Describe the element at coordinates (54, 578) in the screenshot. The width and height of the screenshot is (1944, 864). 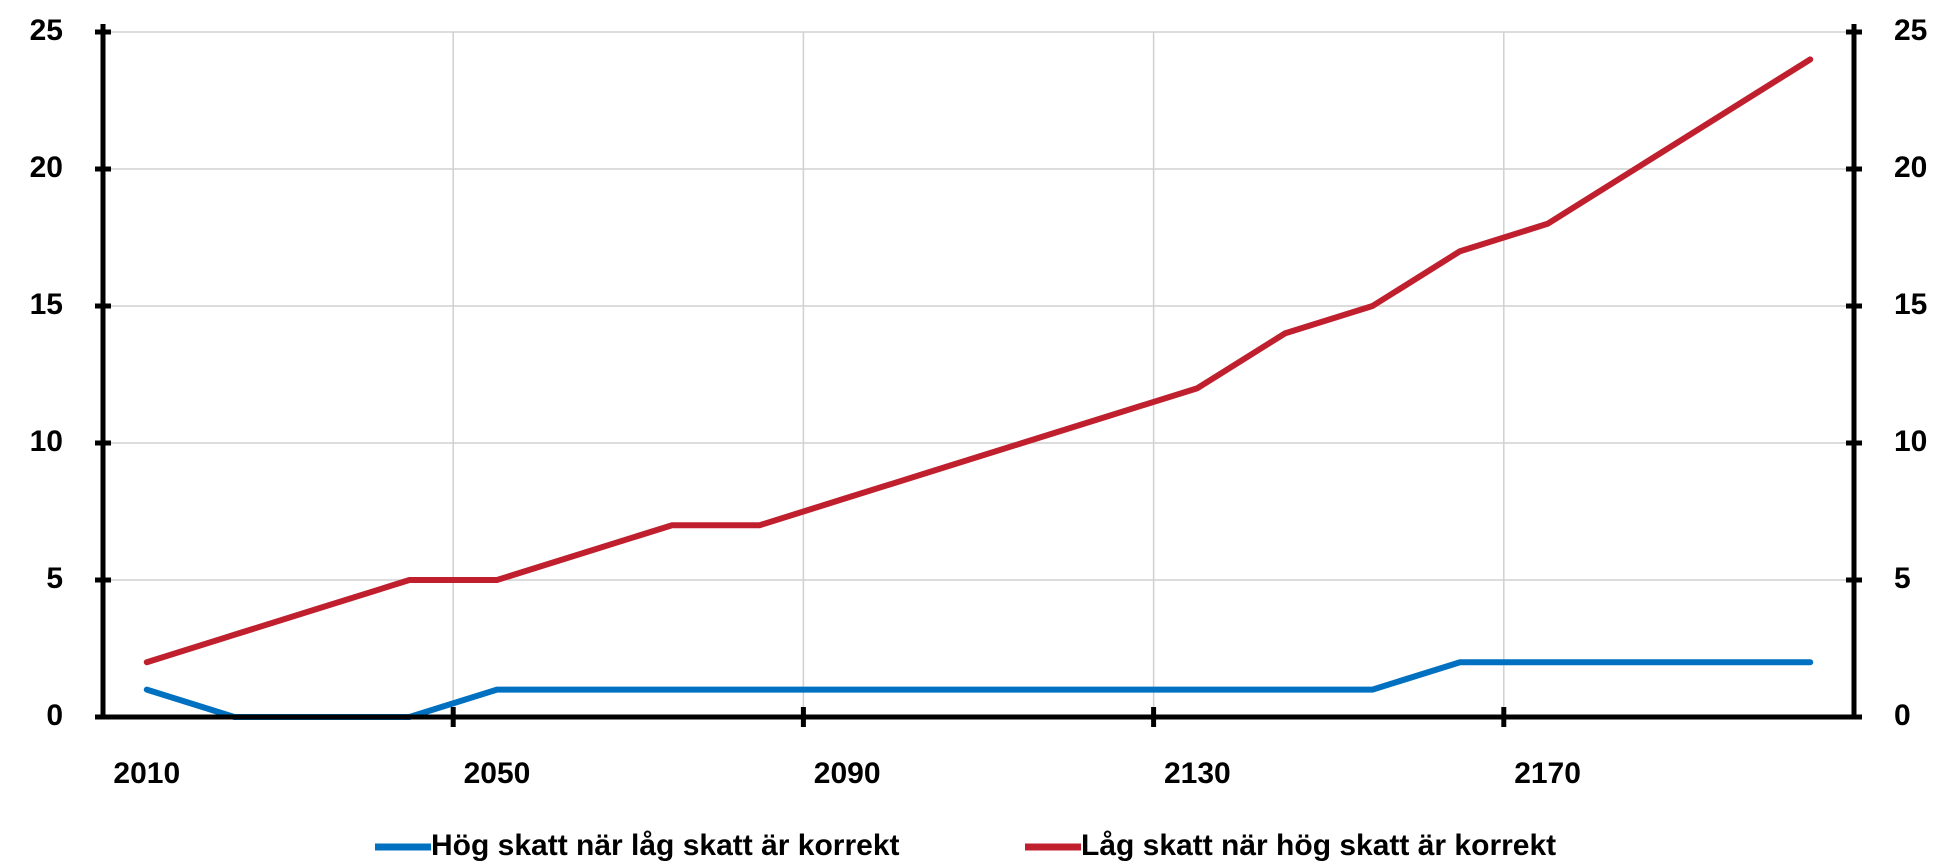
I see `y-tick-label: 5` at that location.